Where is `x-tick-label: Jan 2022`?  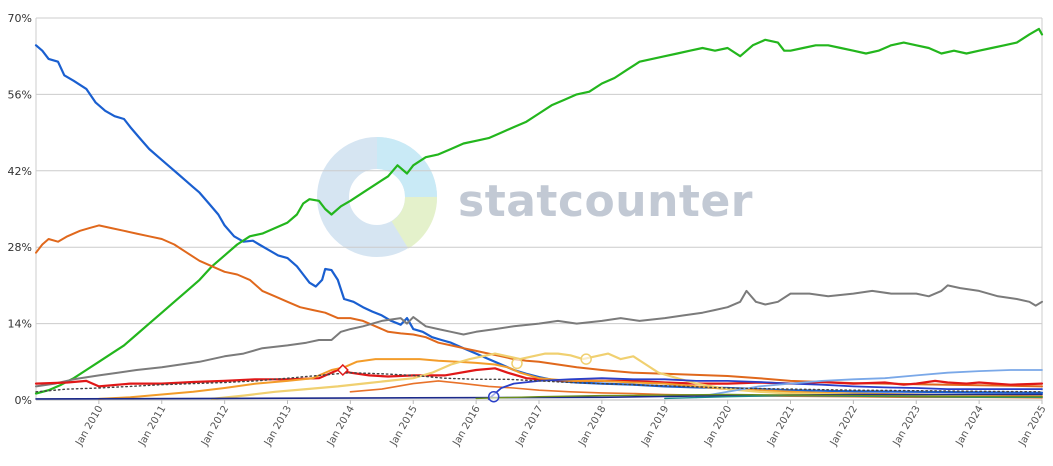 x-tick-label: Jan 2022 is located at coordinates (844, 426).